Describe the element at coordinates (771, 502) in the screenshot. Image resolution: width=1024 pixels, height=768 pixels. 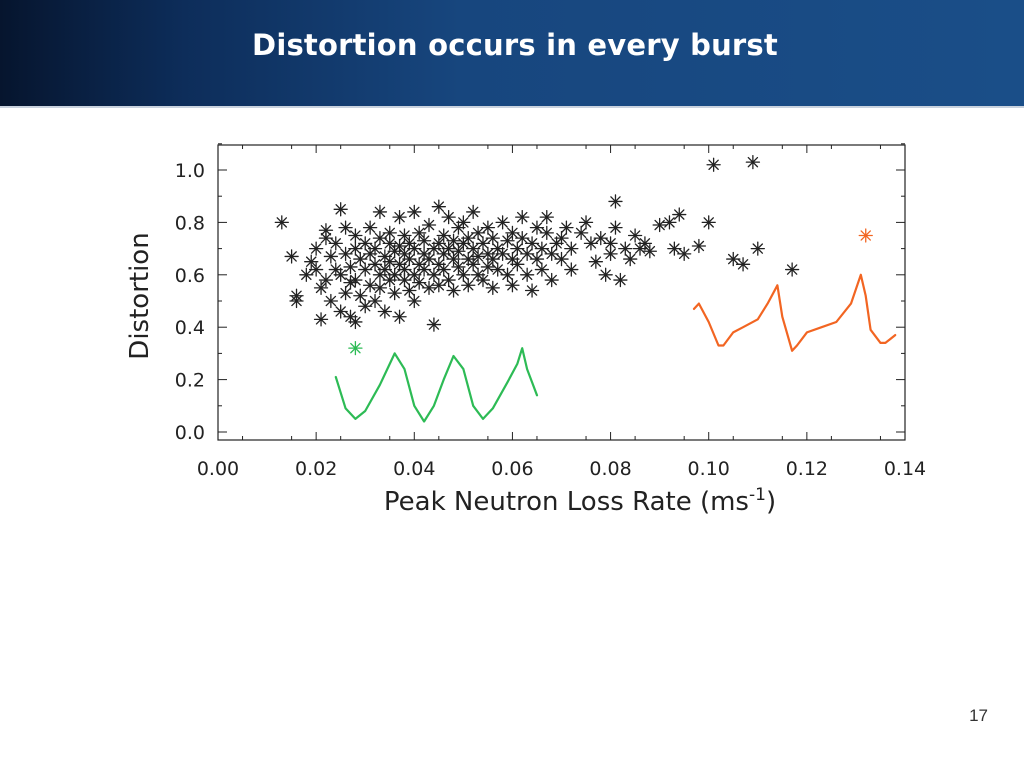
I see `x-axis-label-suffix: )` at that location.